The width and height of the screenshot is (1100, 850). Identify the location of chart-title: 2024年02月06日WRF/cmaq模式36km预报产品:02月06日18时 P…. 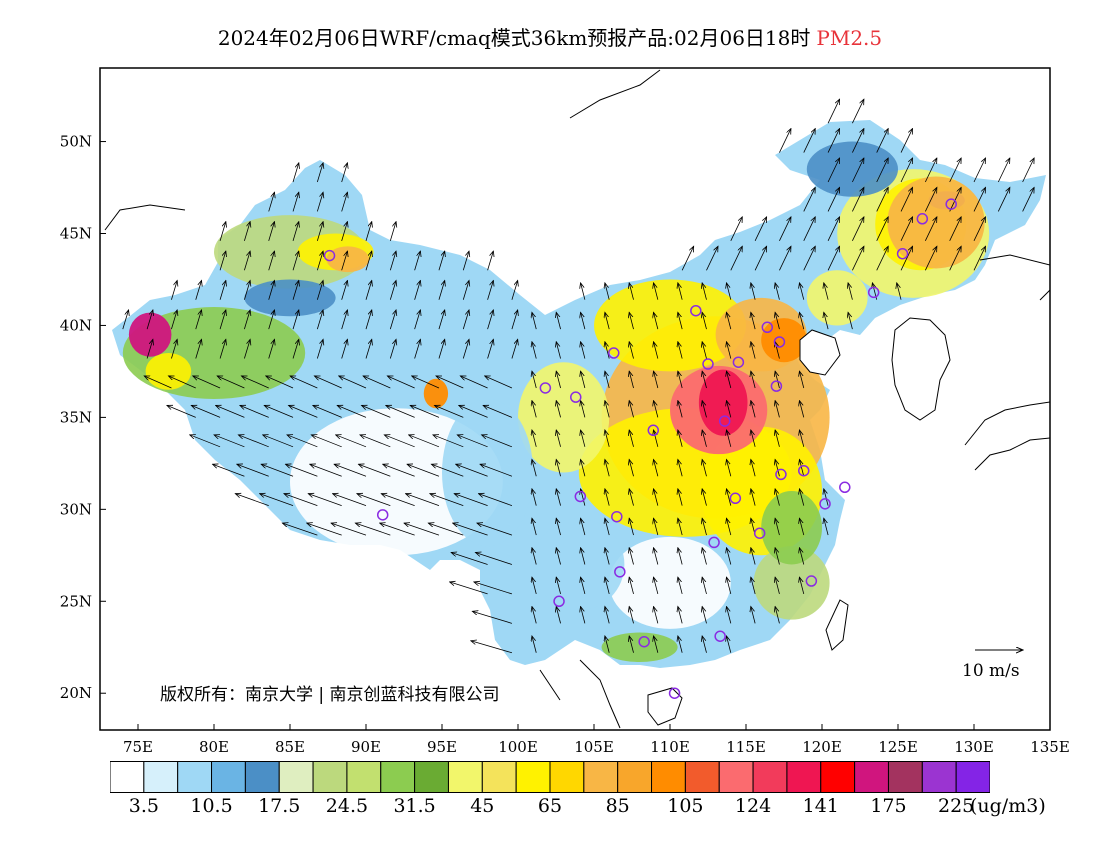
(550, 36).